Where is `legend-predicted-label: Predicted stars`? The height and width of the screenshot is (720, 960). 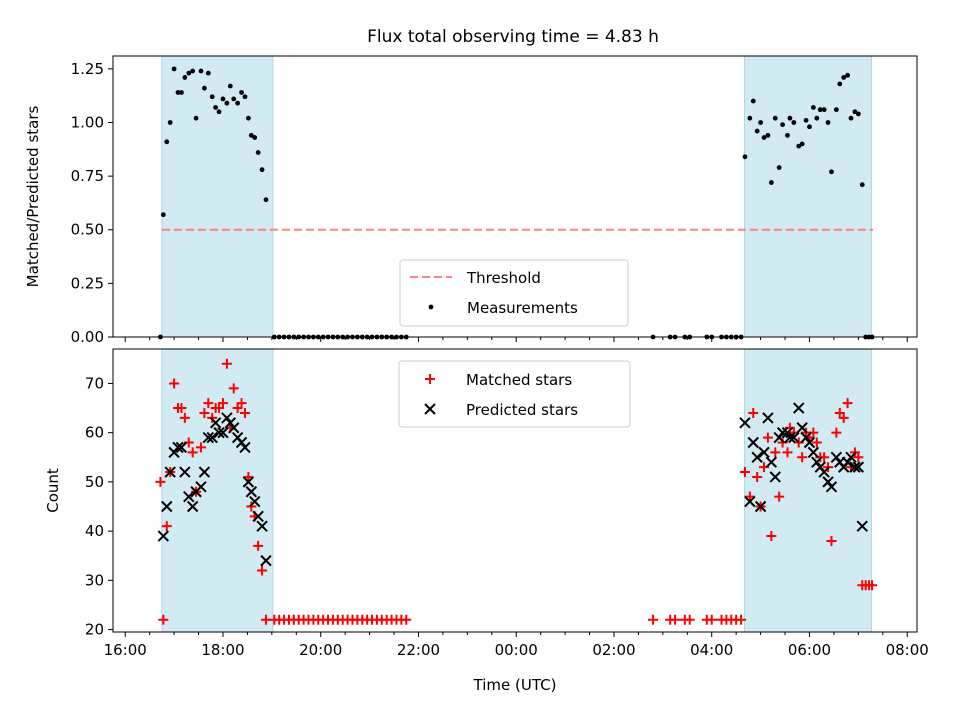
legend-predicted-label: Predicted stars is located at coordinates (522, 410).